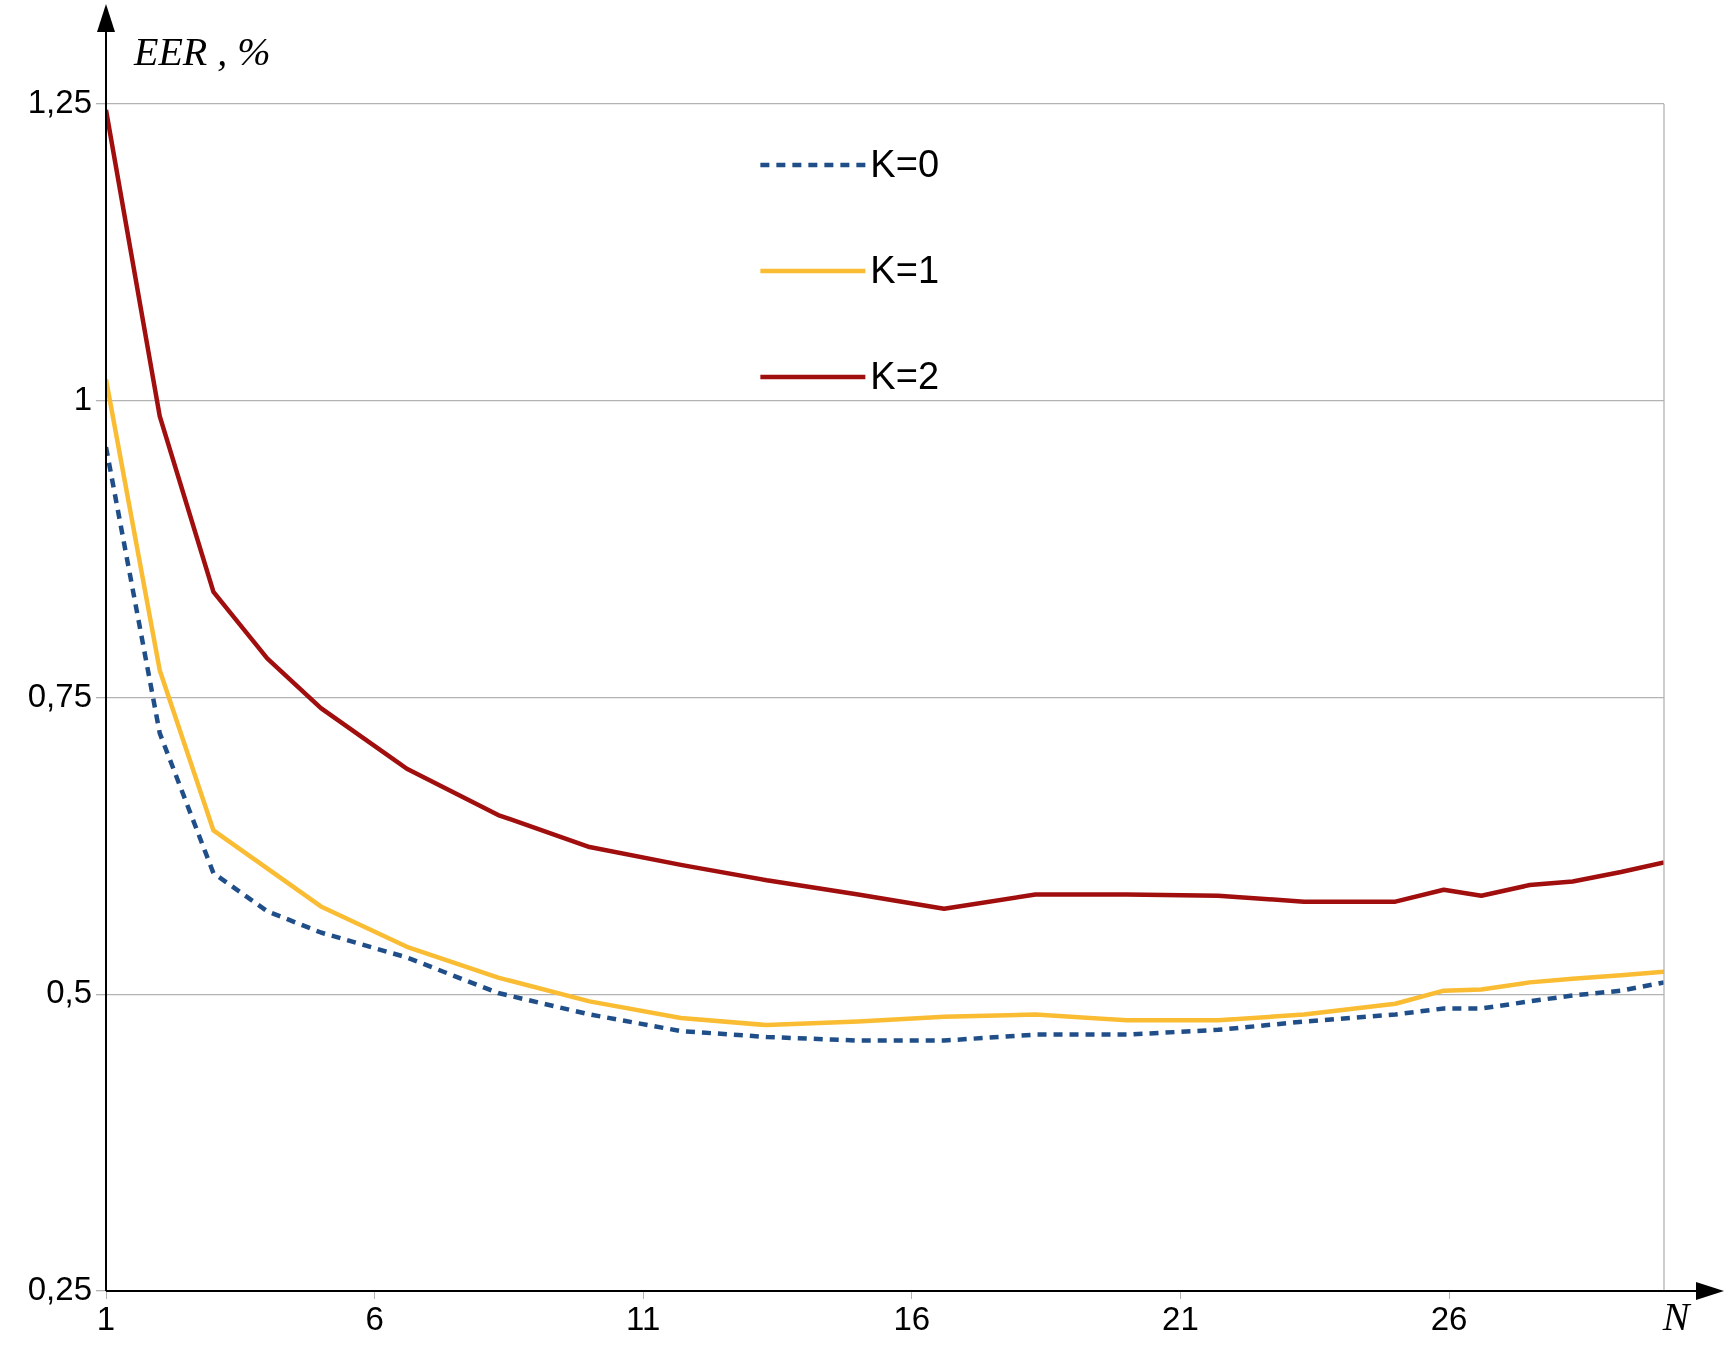  I want to click on x-axis-title: N, so click(1676, 1316).